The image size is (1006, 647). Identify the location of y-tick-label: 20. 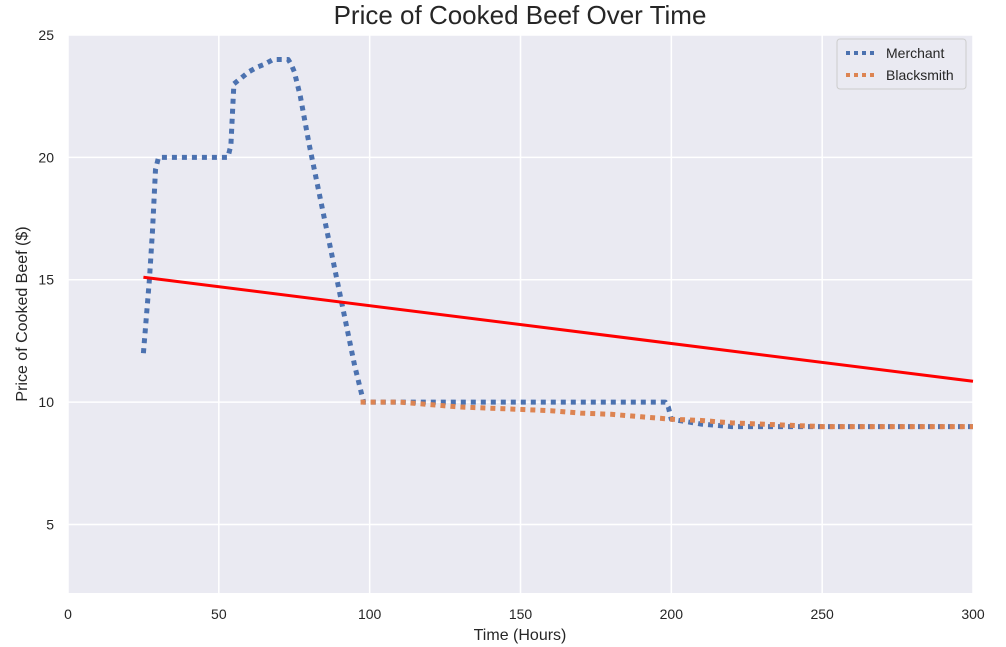
(46, 157).